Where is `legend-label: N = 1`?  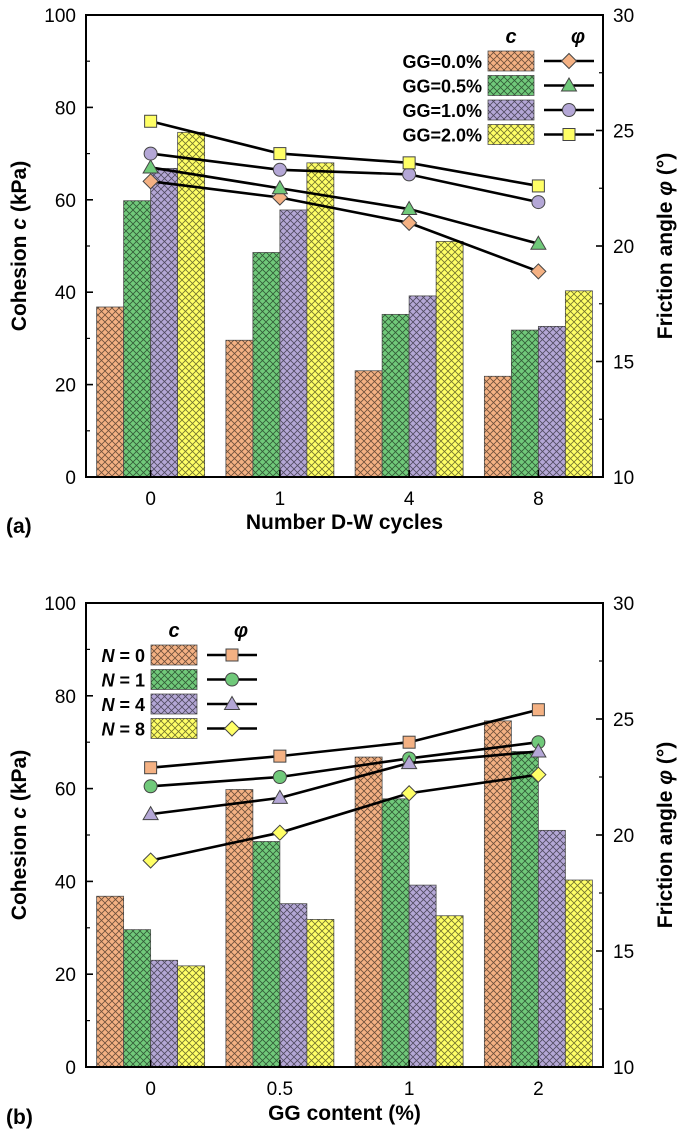 legend-label: N = 1 is located at coordinates (123, 681).